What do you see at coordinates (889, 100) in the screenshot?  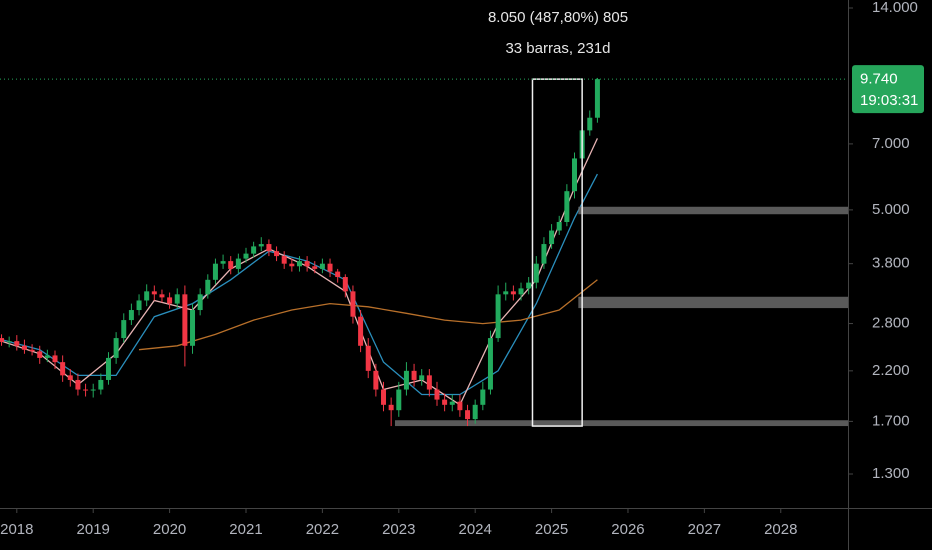 I see `countdown-label: 19:03:31` at bounding box center [889, 100].